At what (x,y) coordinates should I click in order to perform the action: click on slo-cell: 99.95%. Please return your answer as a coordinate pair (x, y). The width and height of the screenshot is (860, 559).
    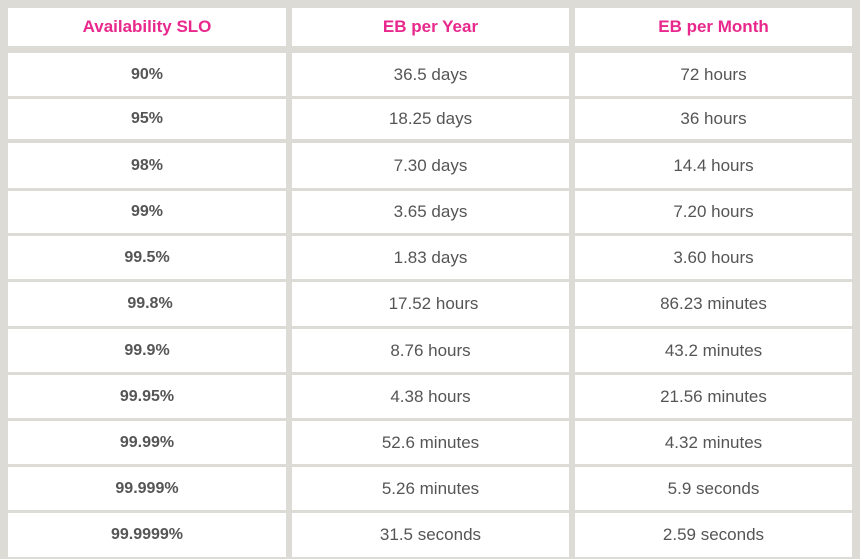
    Looking at the image, I should click on (147, 396).